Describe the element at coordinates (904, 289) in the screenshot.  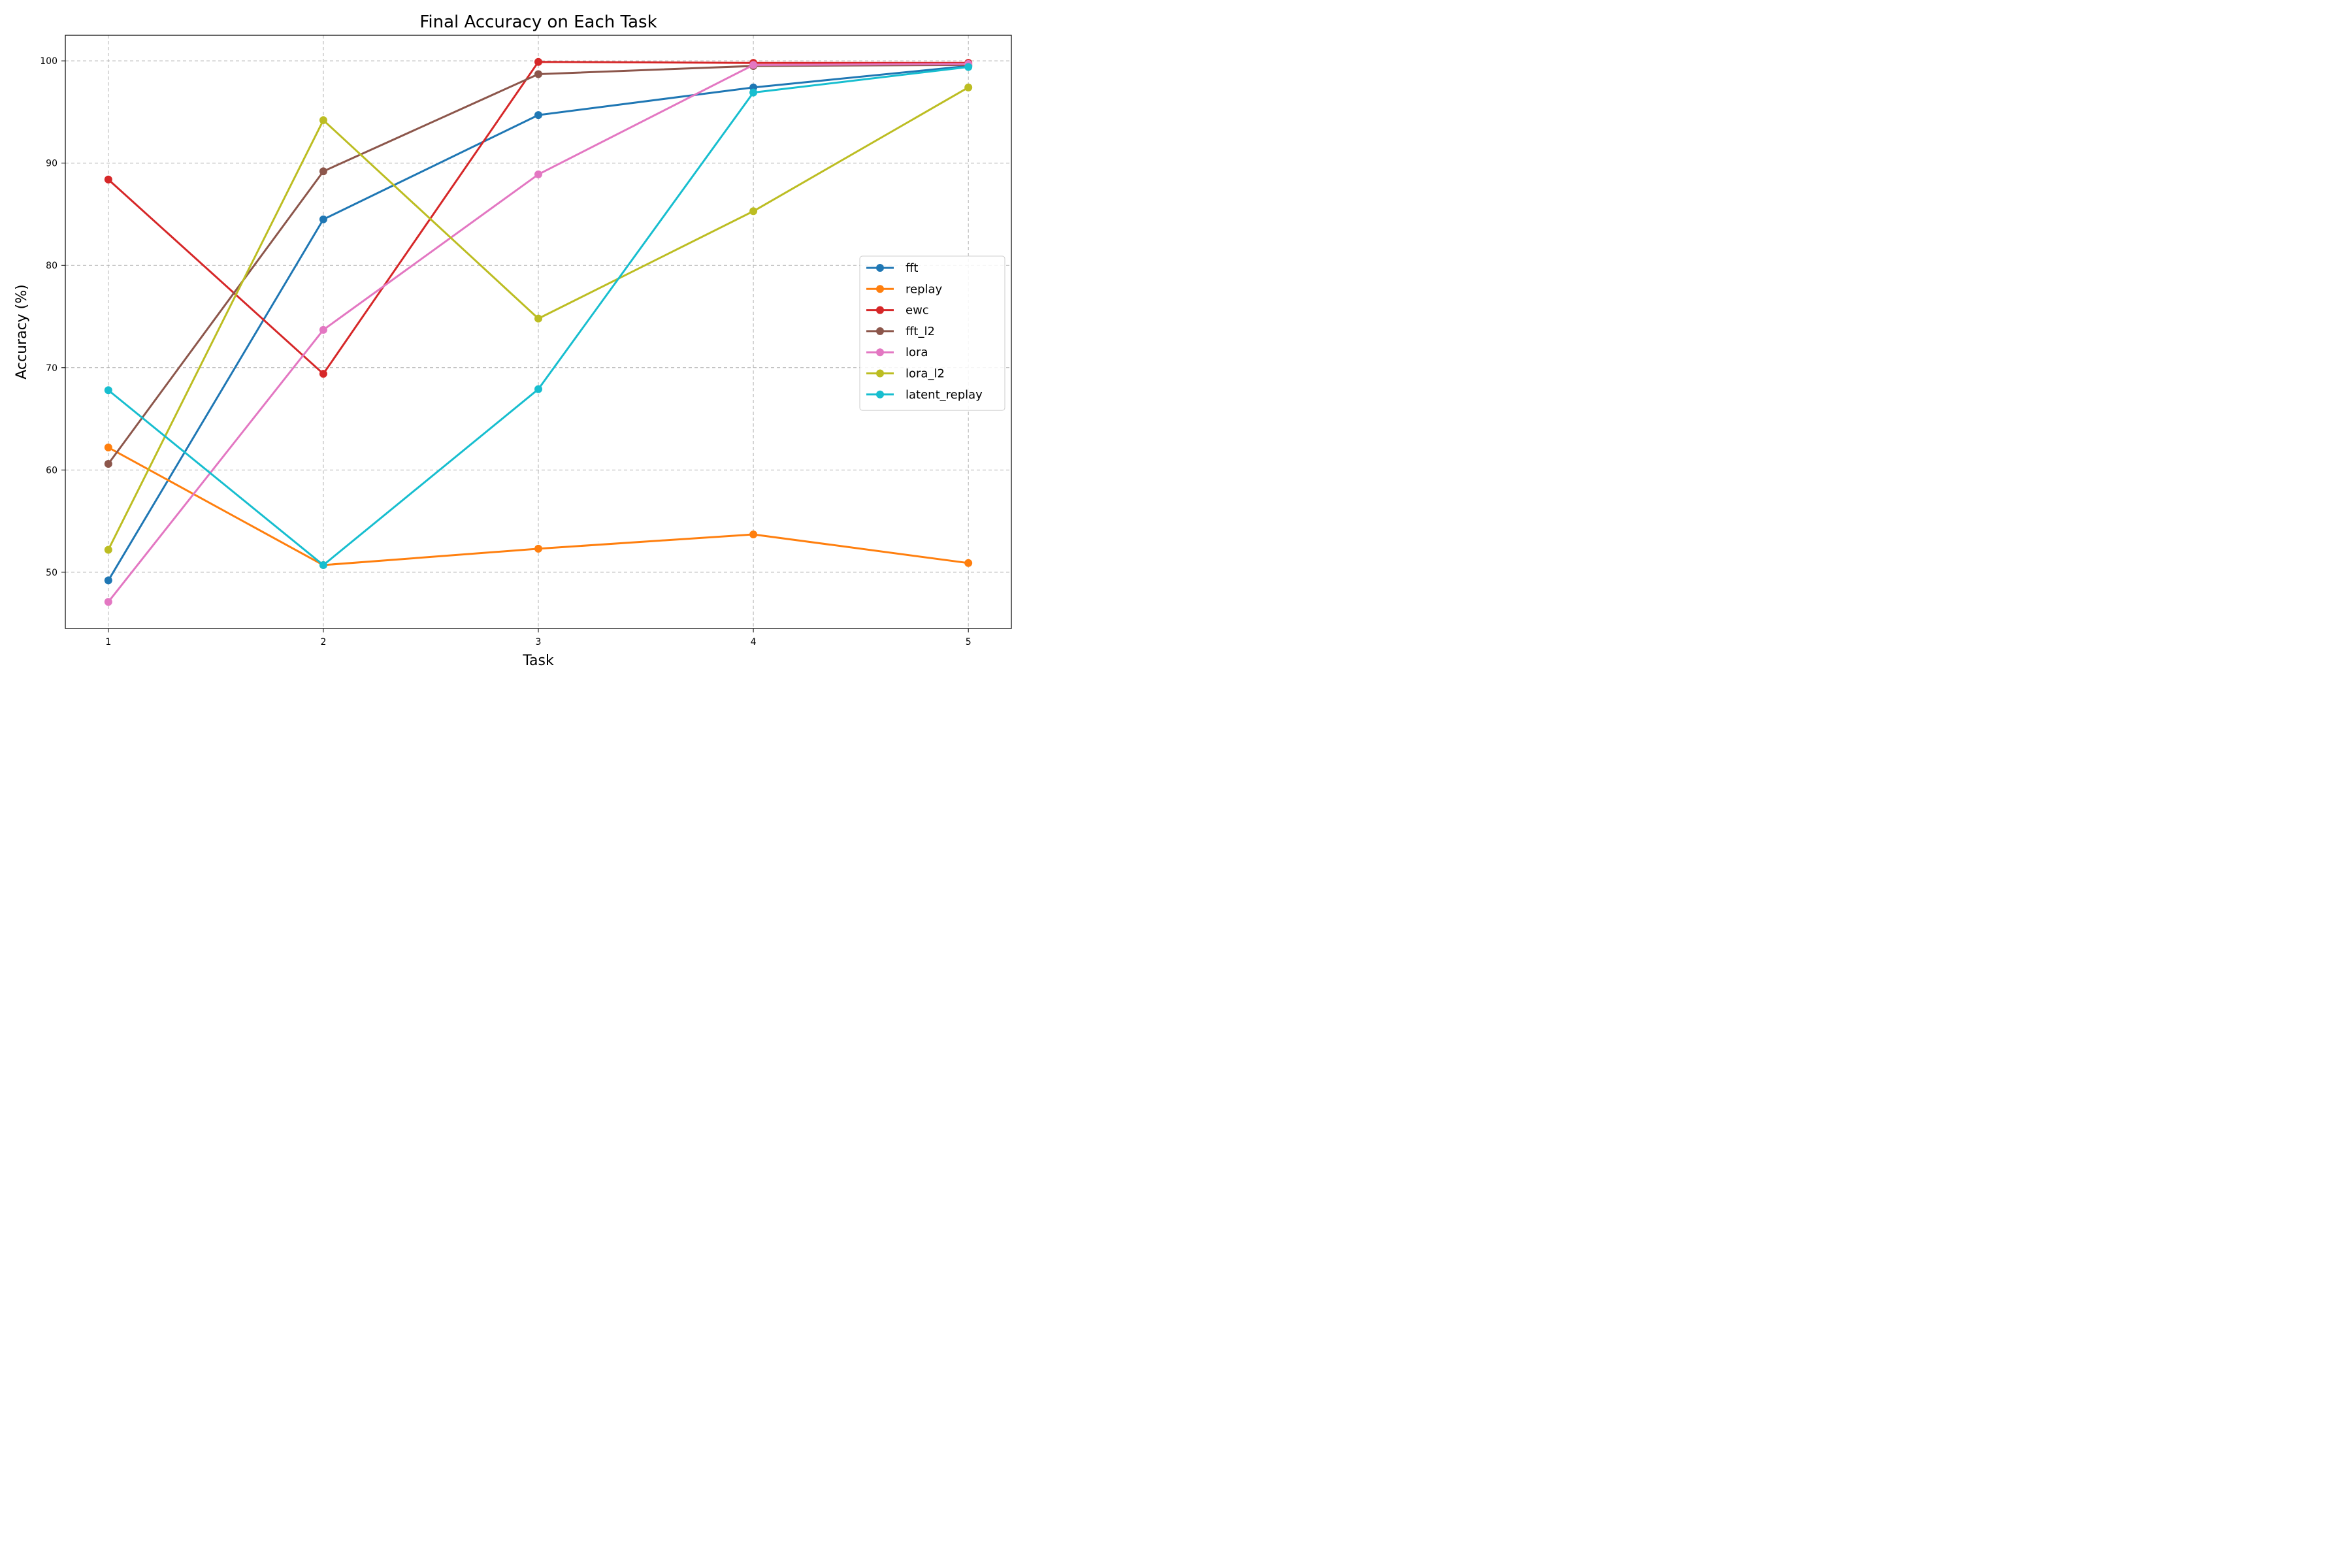
I see `legend-item-replay: replay` at that location.